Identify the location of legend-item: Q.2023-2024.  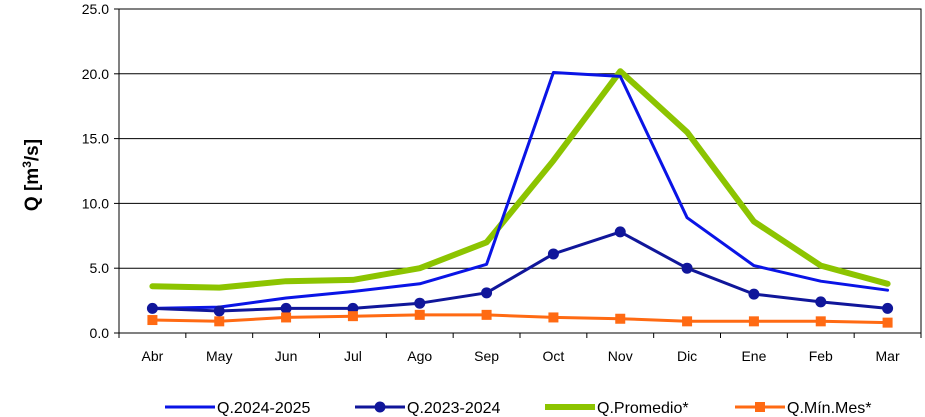
(428, 408).